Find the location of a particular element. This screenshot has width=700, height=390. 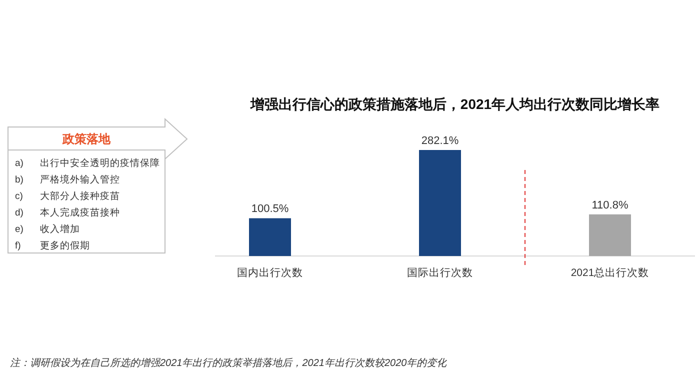

text: c) 大部分人接种疫苗 is located at coordinates (67, 196).